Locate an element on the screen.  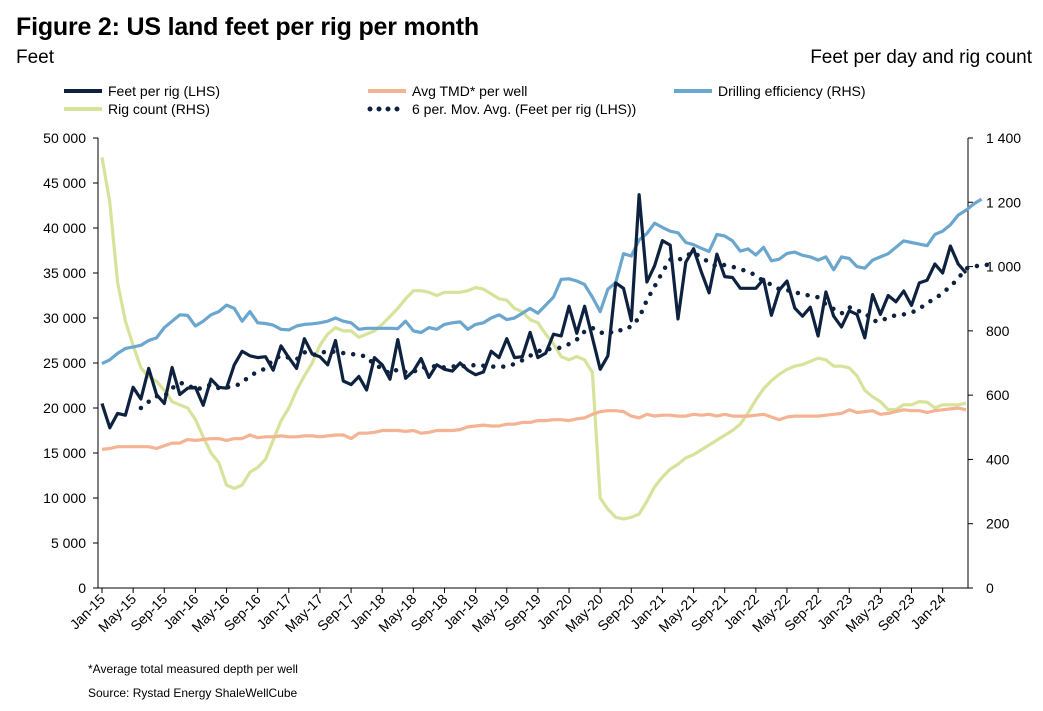
left-tick-label: 20 000 is located at coordinates (64, 408).